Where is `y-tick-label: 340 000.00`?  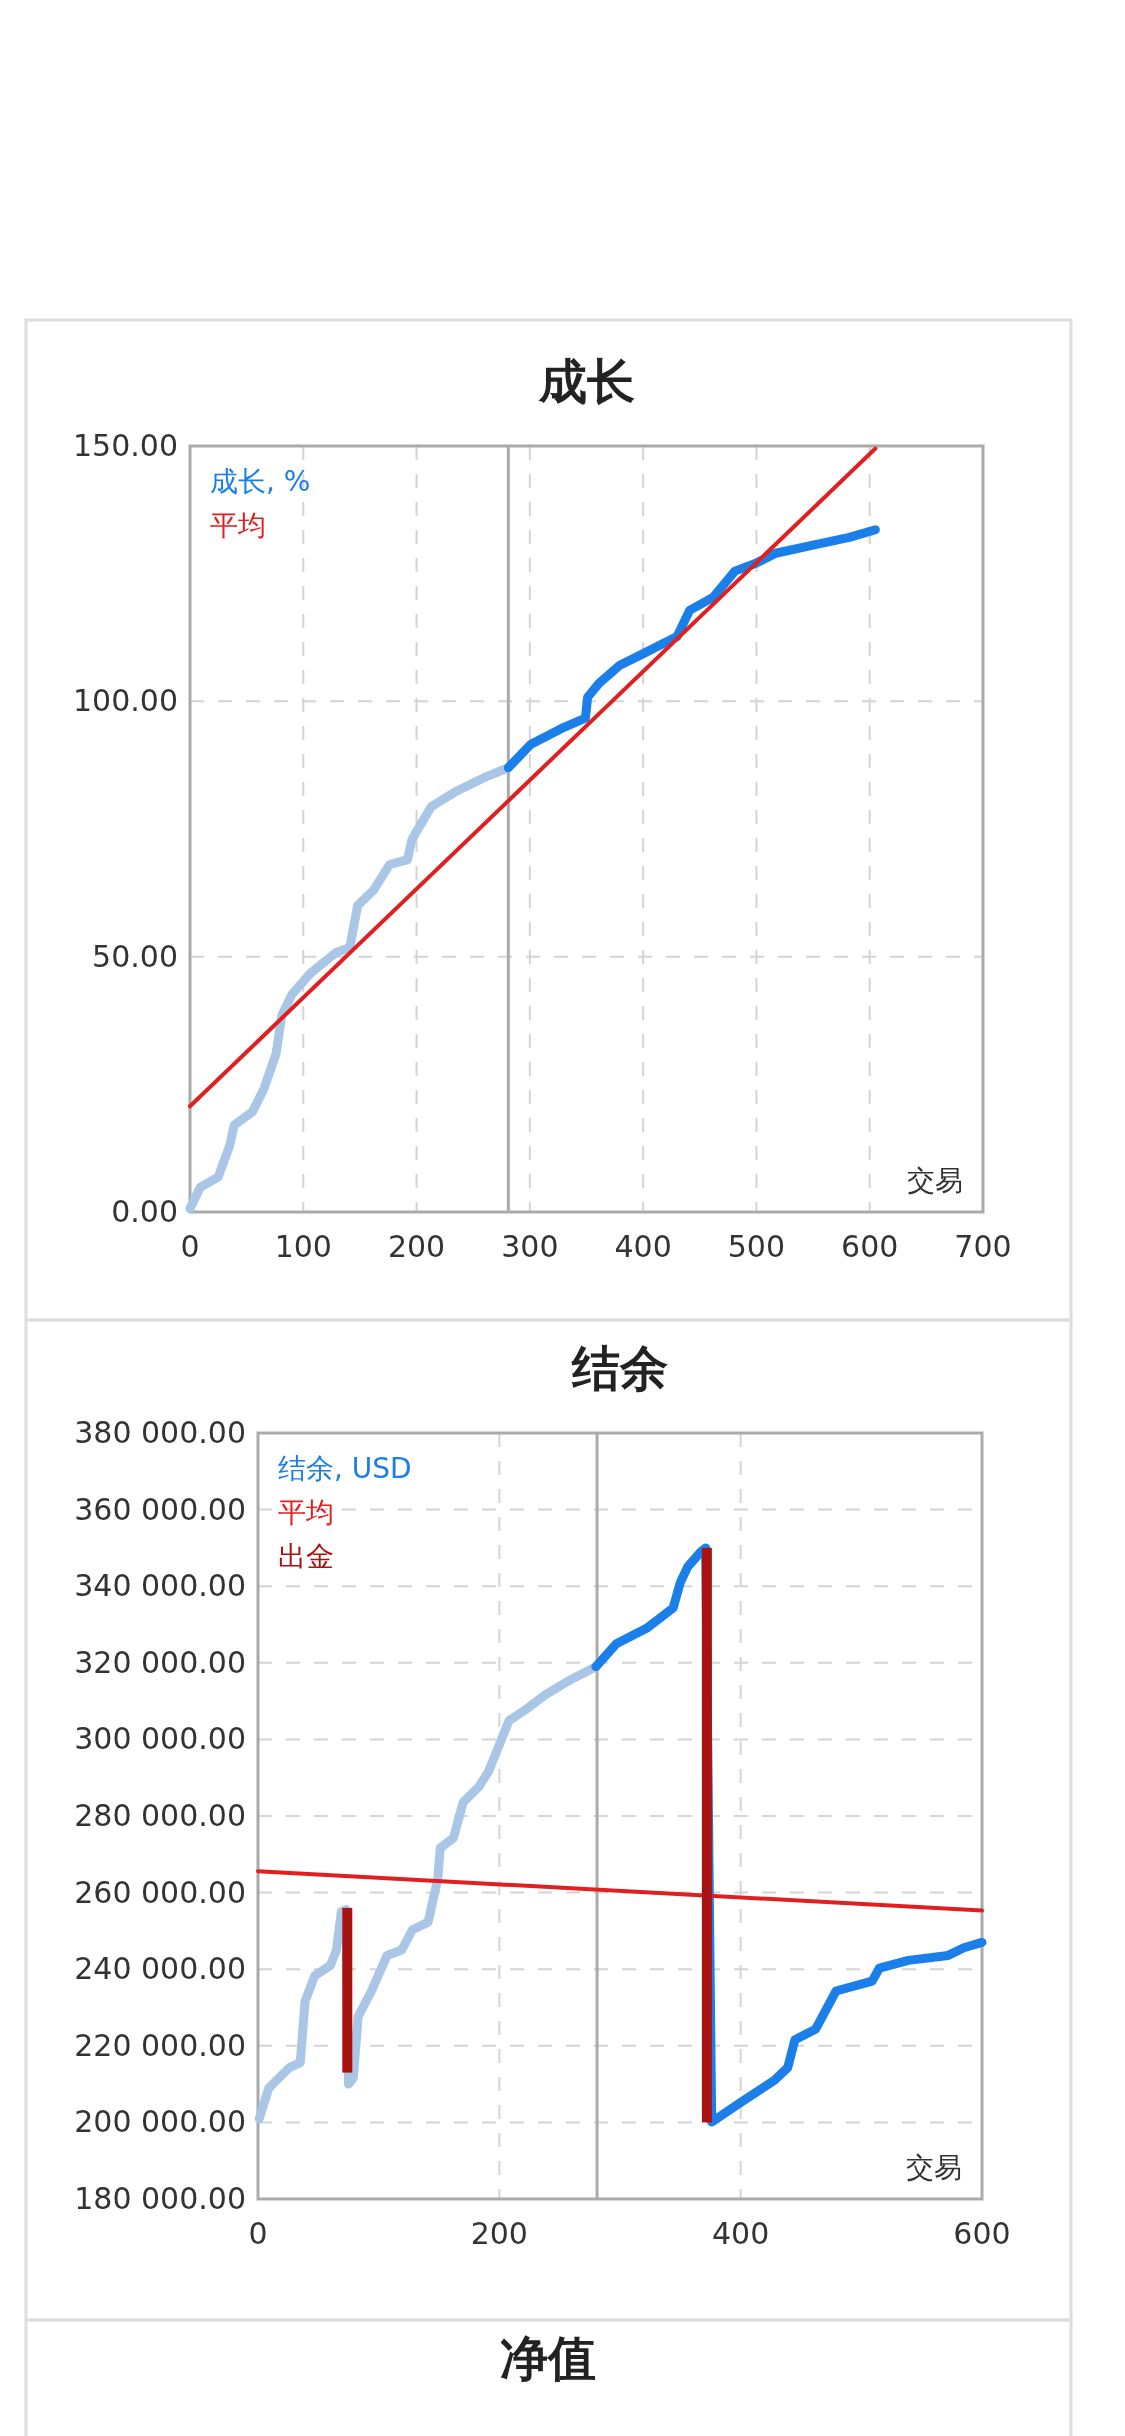 y-tick-label: 340 000.00 is located at coordinates (160, 1586).